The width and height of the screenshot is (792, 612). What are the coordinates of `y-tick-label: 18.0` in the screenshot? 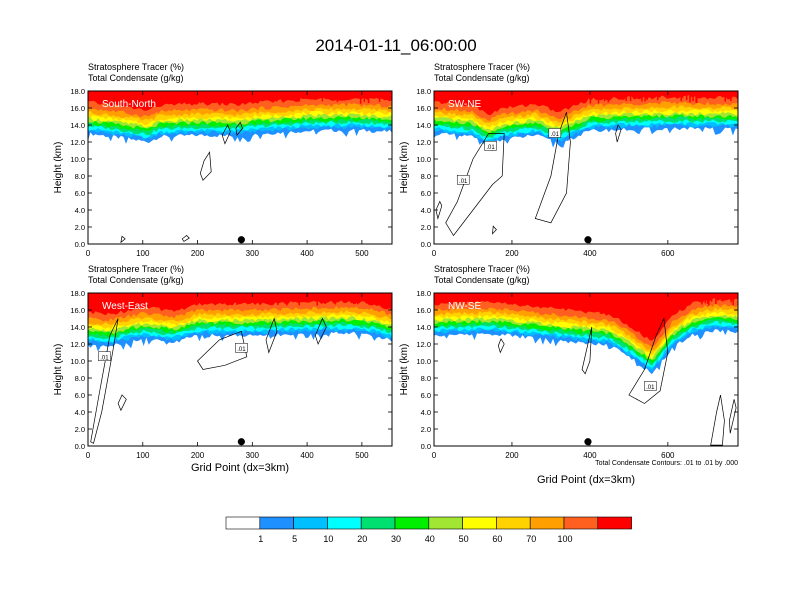 It's located at (423, 293).